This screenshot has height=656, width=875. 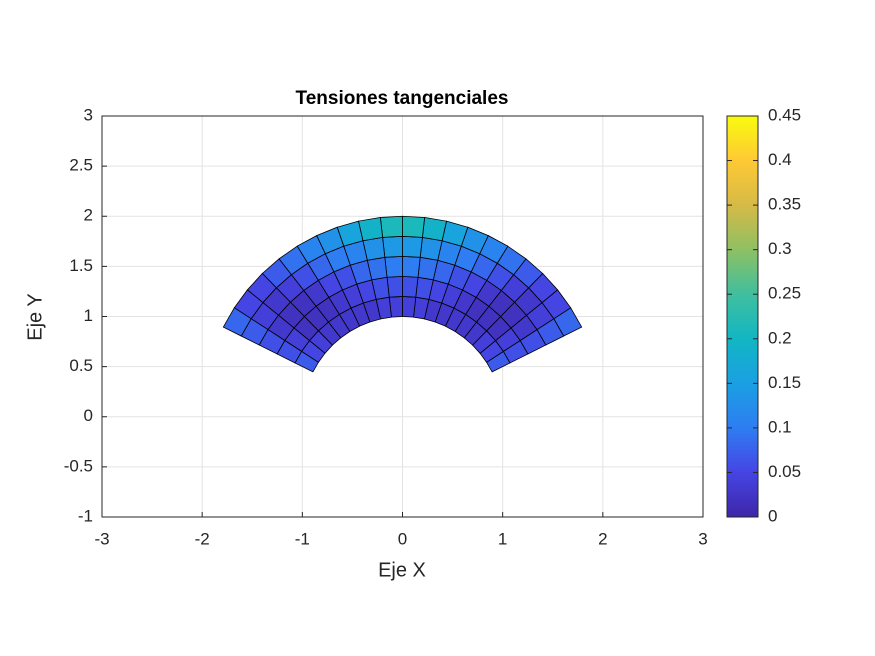 What do you see at coordinates (81, 365) in the screenshot?
I see `y-tick-label: 0.5` at bounding box center [81, 365].